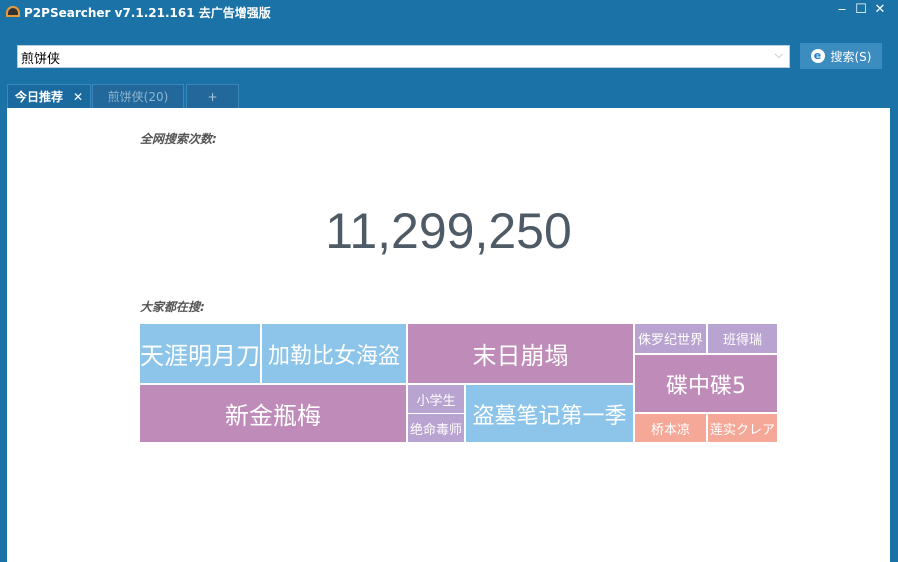  I want to click on search-button: e 搜索(S), so click(841, 56).